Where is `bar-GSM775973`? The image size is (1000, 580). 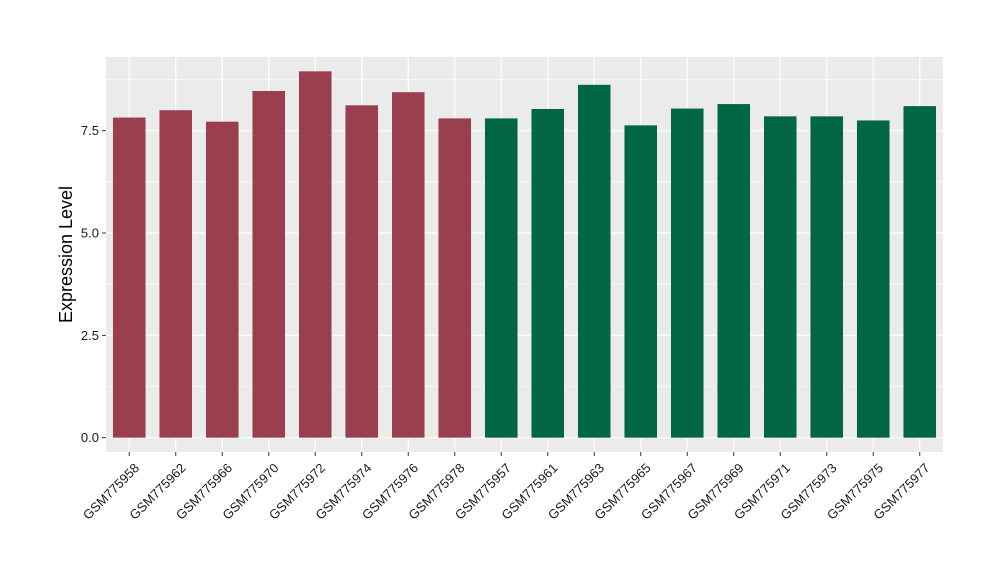
bar-GSM775973 is located at coordinates (827, 277).